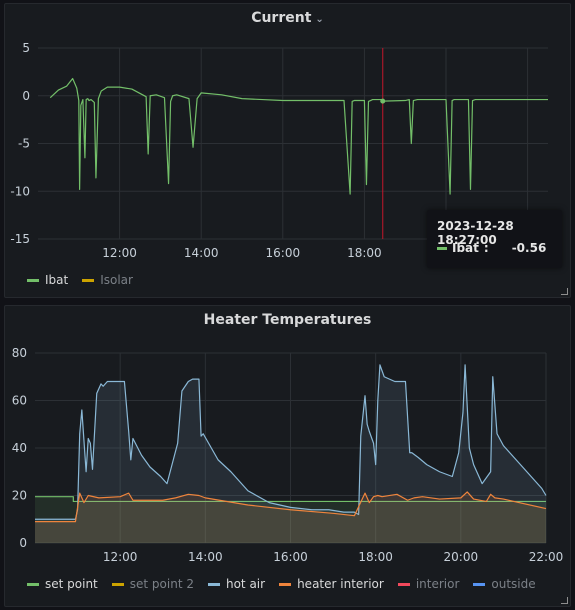 The image size is (575, 610). What do you see at coordinates (213, 584) in the screenshot?
I see `legend-swatch-hot-air` at bounding box center [213, 584].